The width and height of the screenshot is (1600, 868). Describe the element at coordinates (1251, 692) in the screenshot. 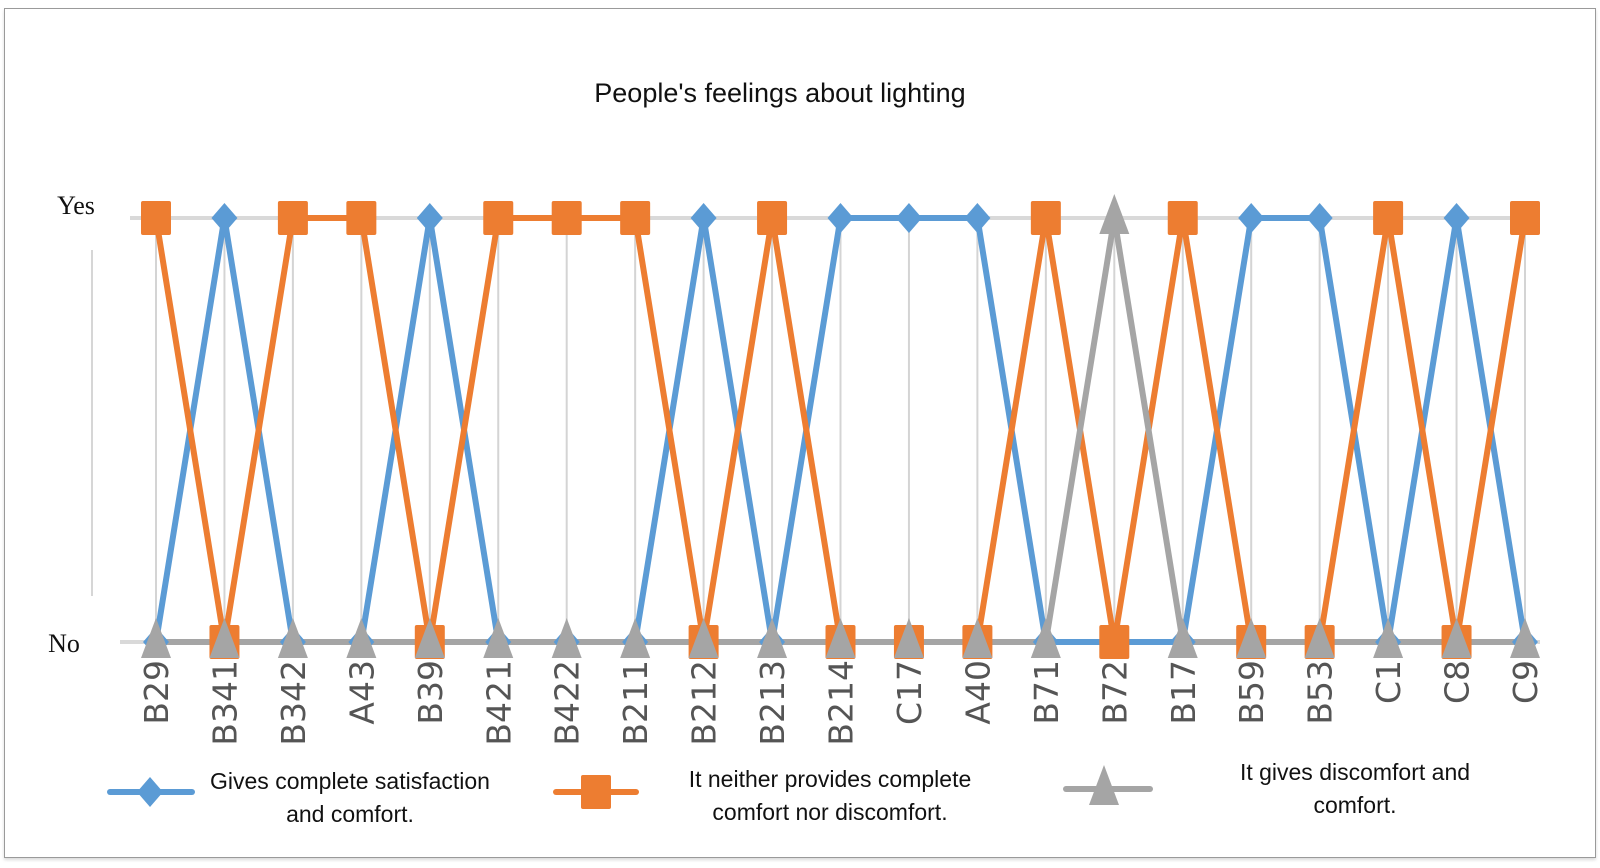

I see `x-tick-label: B59` at that location.